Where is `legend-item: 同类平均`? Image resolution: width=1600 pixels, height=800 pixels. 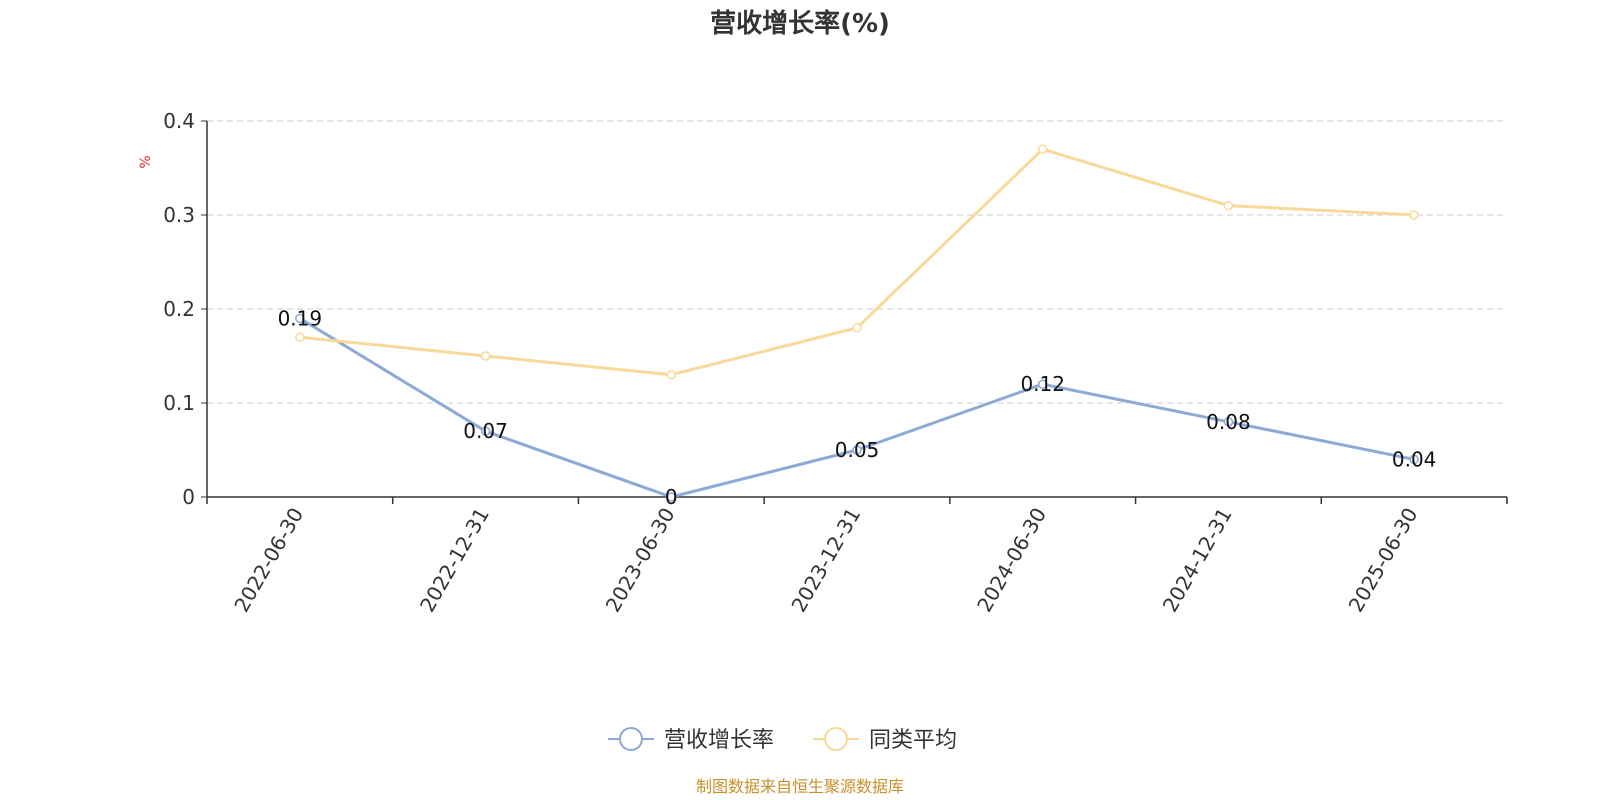 legend-item: 同类平均 is located at coordinates (885, 740).